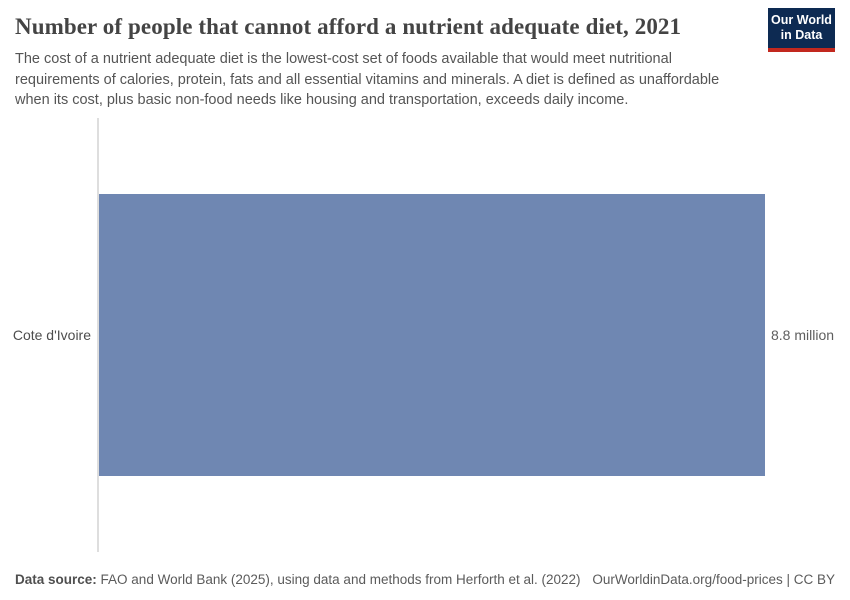 The width and height of the screenshot is (850, 600). I want to click on category-label: Cote d'Ivoire, so click(51, 335).